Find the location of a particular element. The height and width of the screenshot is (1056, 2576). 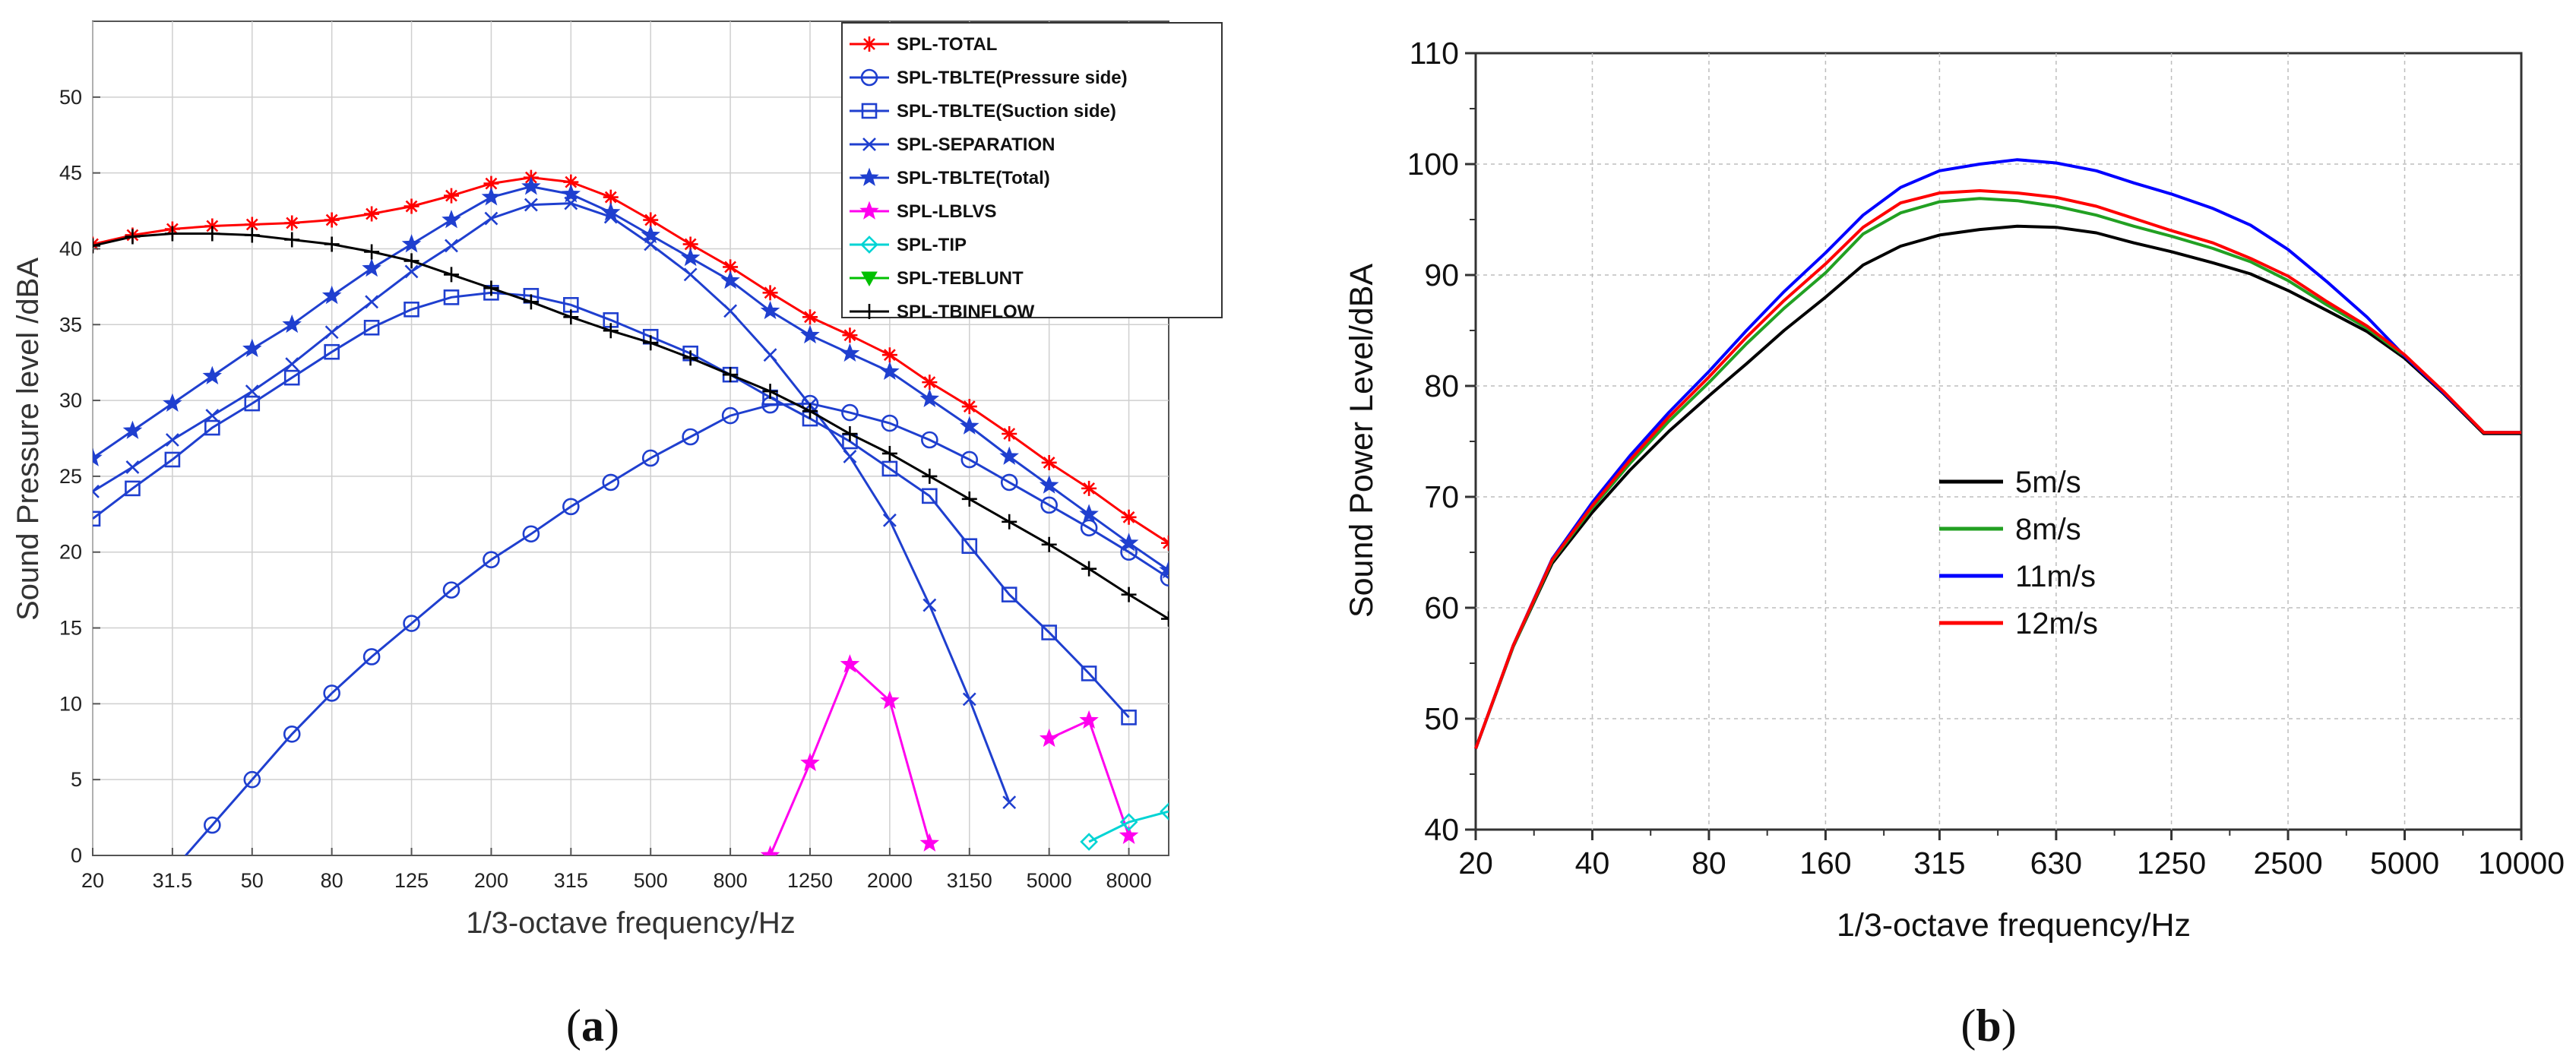

chart-a-legend-item: SPL-TBLTE(Total) is located at coordinates (950, 177).